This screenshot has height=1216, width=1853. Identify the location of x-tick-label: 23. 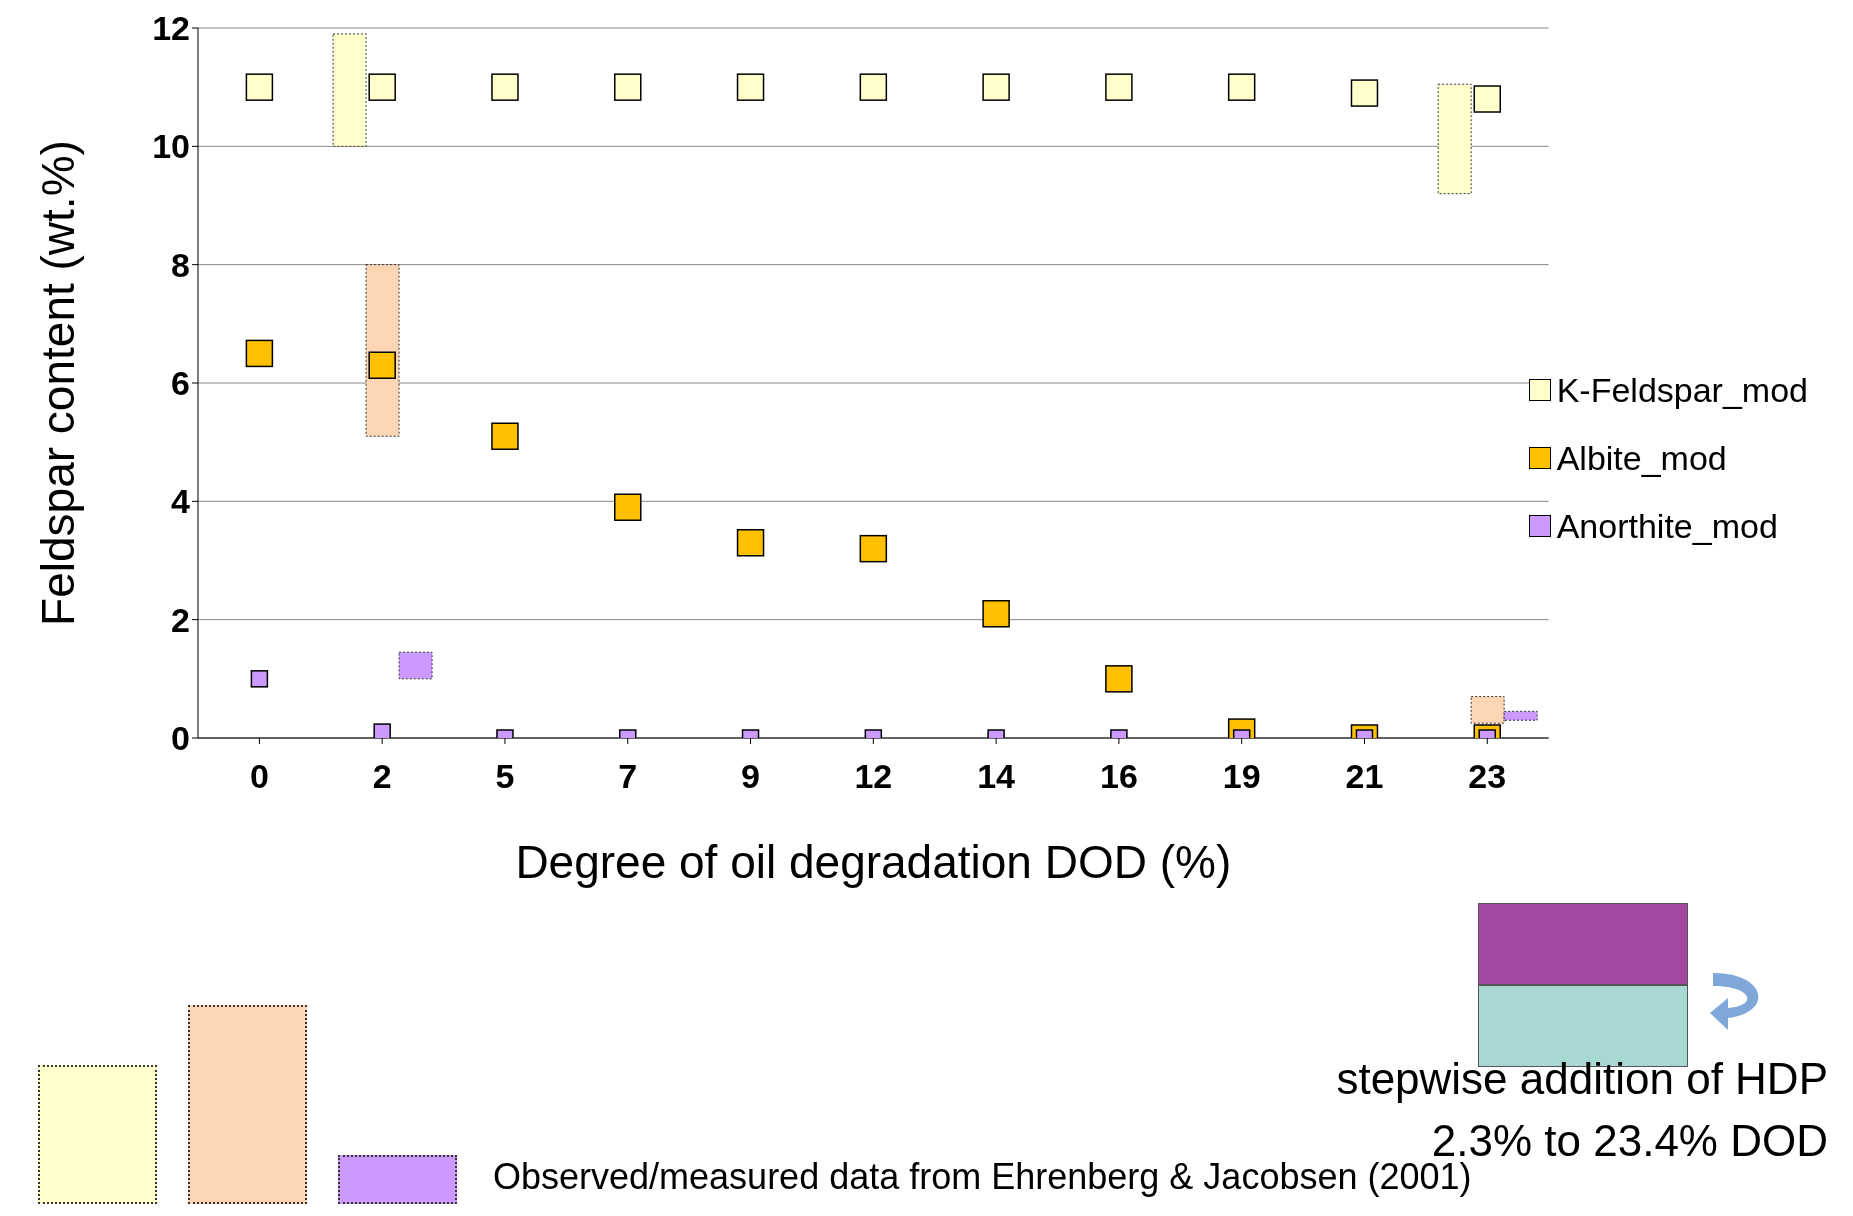
(1487, 776).